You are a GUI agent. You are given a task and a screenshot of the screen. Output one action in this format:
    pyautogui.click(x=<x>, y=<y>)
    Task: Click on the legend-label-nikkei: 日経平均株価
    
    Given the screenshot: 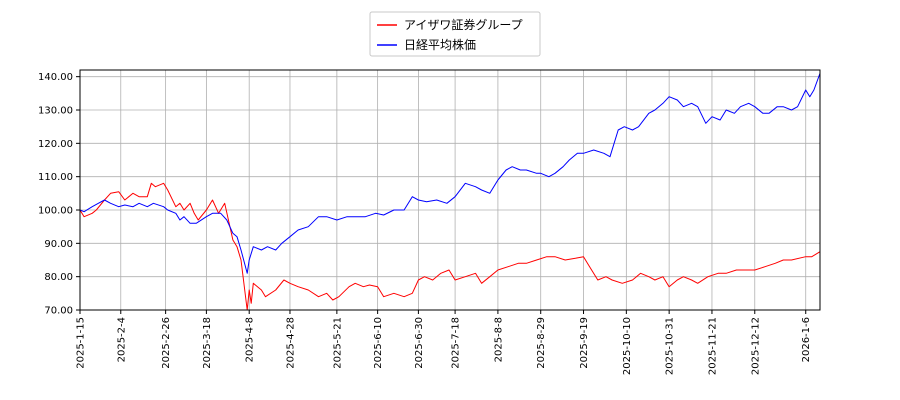 What is the action you would take?
    pyautogui.click(x=440, y=44)
    